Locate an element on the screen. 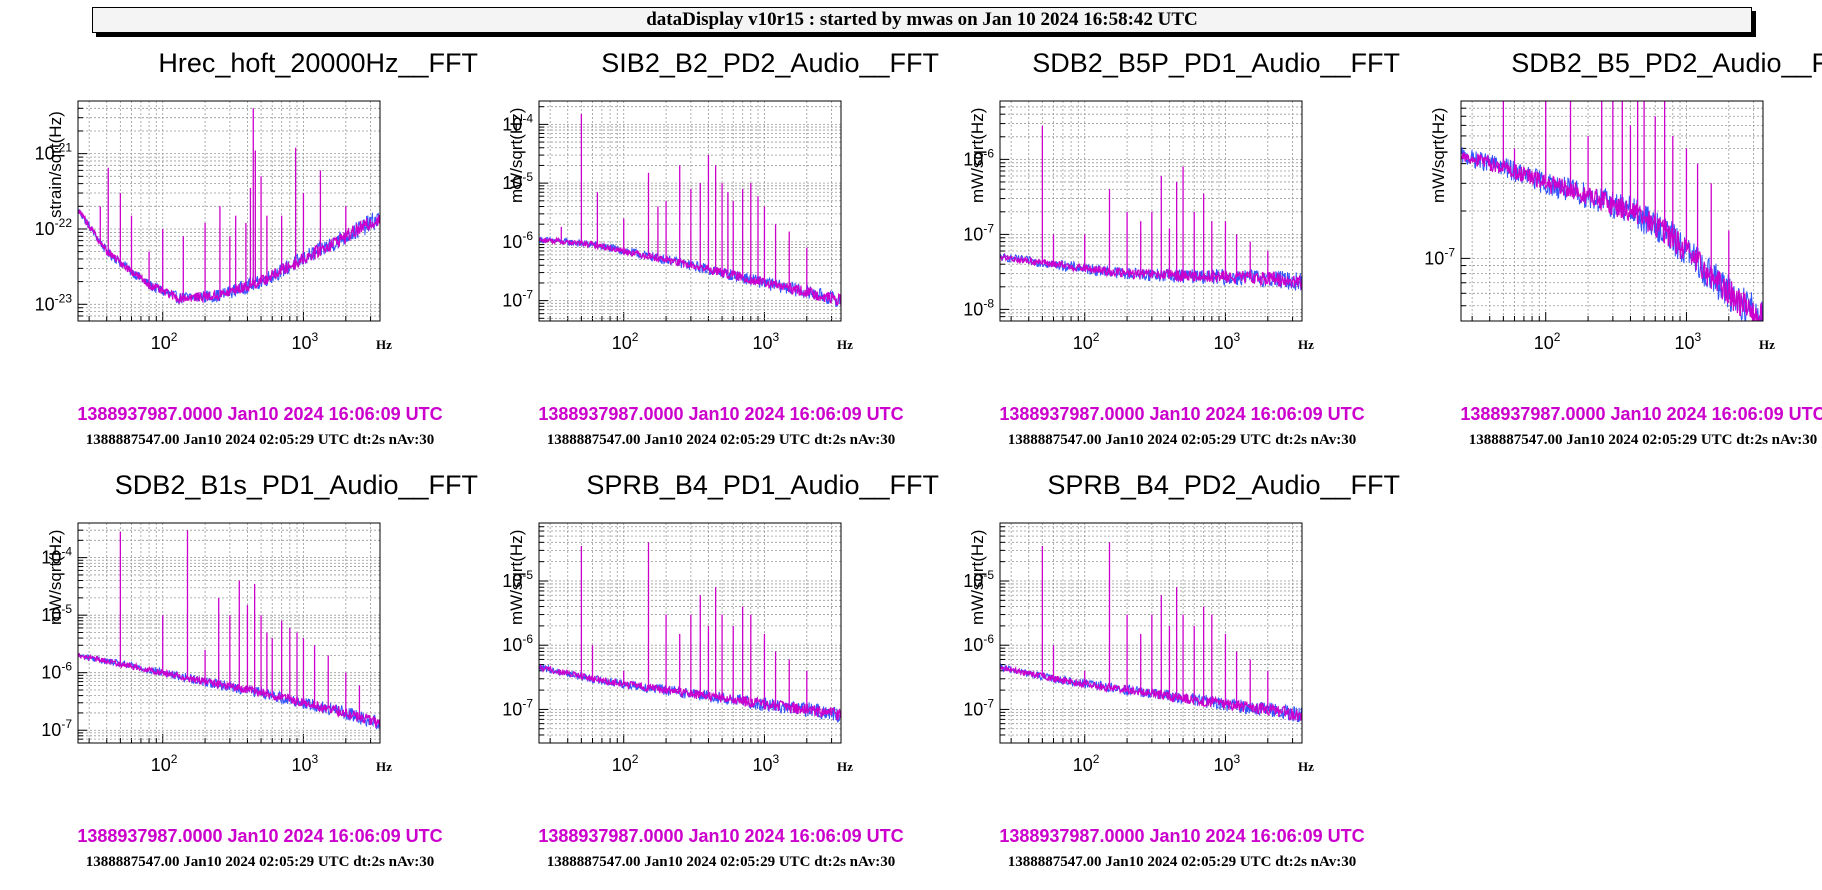 The width and height of the screenshot is (1822, 890). spectrum-trace-reference is located at coordinates (1612, 234).